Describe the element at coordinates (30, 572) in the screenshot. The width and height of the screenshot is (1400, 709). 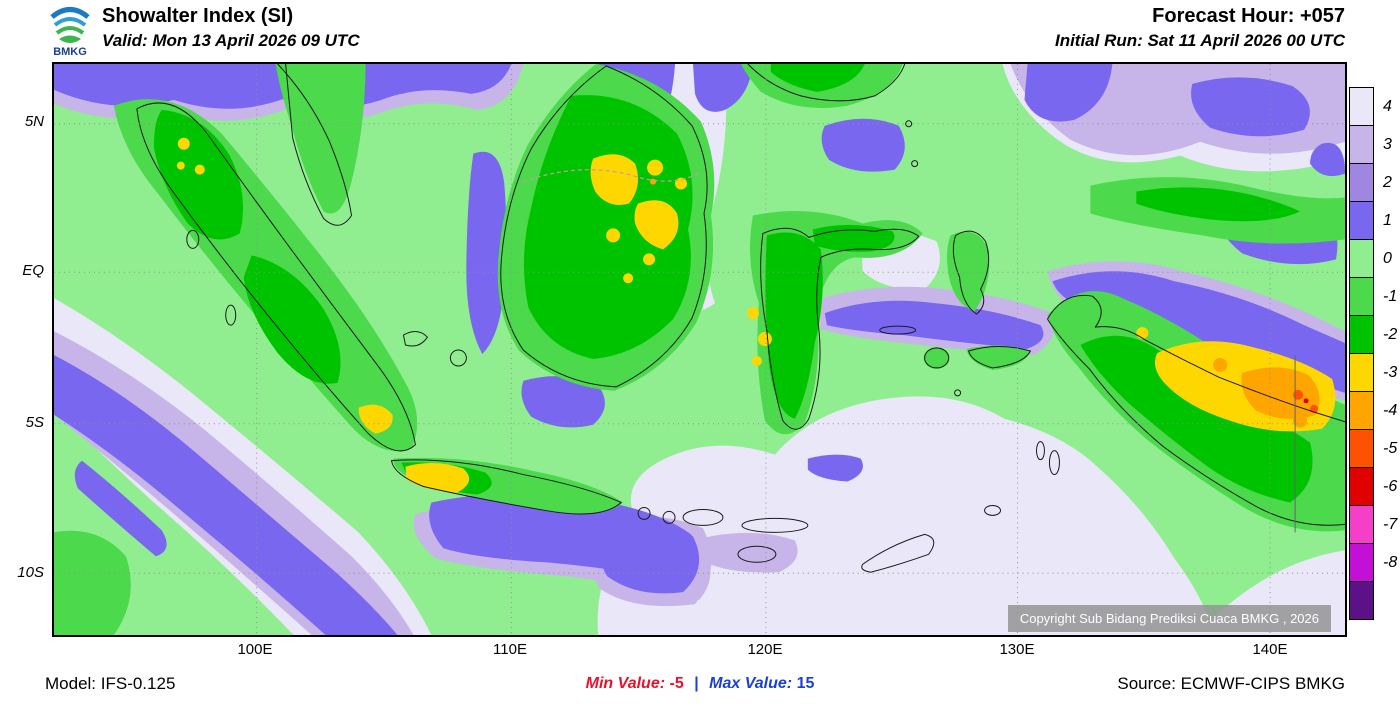
I see `latitude-label: 10S` at that location.